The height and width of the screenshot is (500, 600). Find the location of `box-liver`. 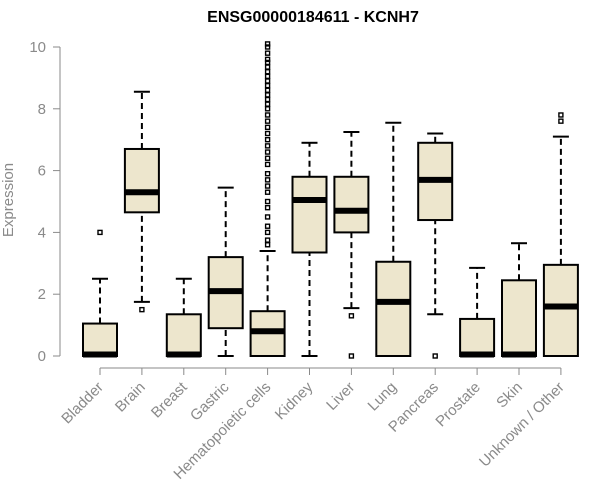

box-liver is located at coordinates (351, 244).